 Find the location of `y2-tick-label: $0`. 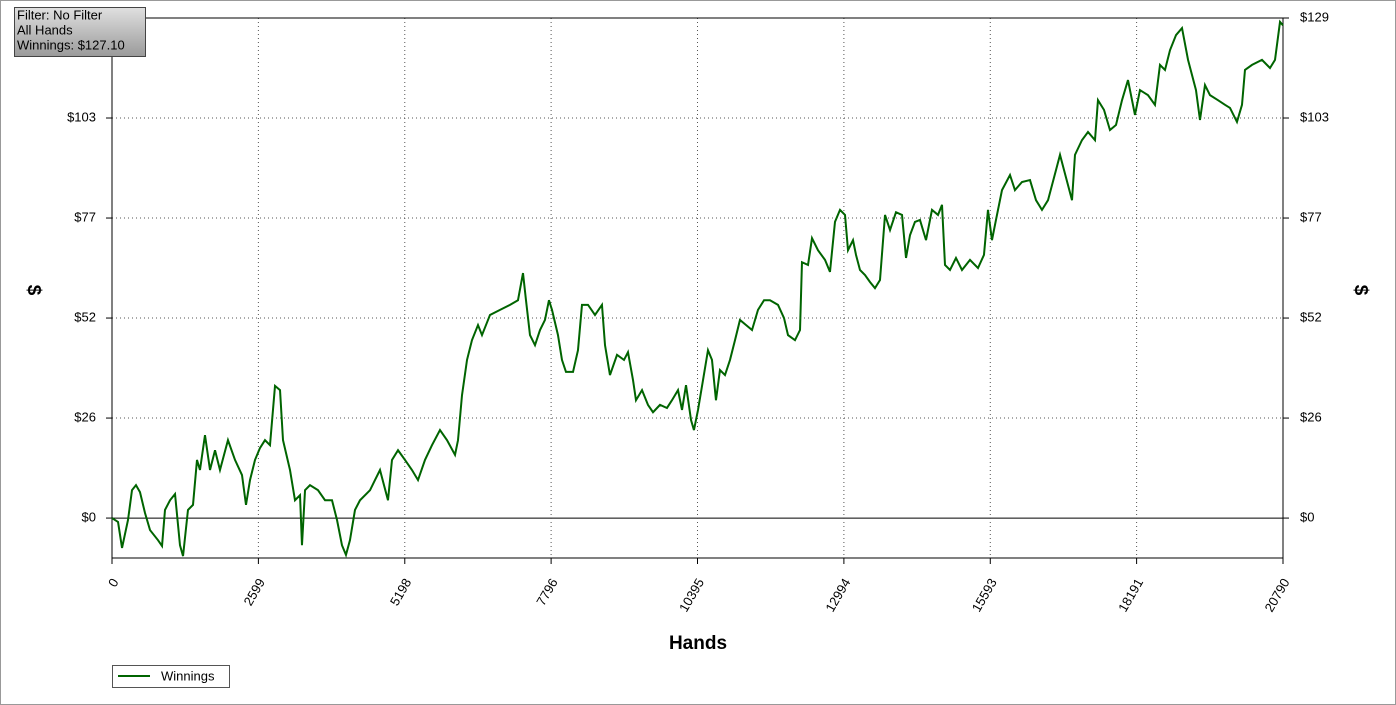

y2-tick-label: $0 is located at coordinates (1307, 517).